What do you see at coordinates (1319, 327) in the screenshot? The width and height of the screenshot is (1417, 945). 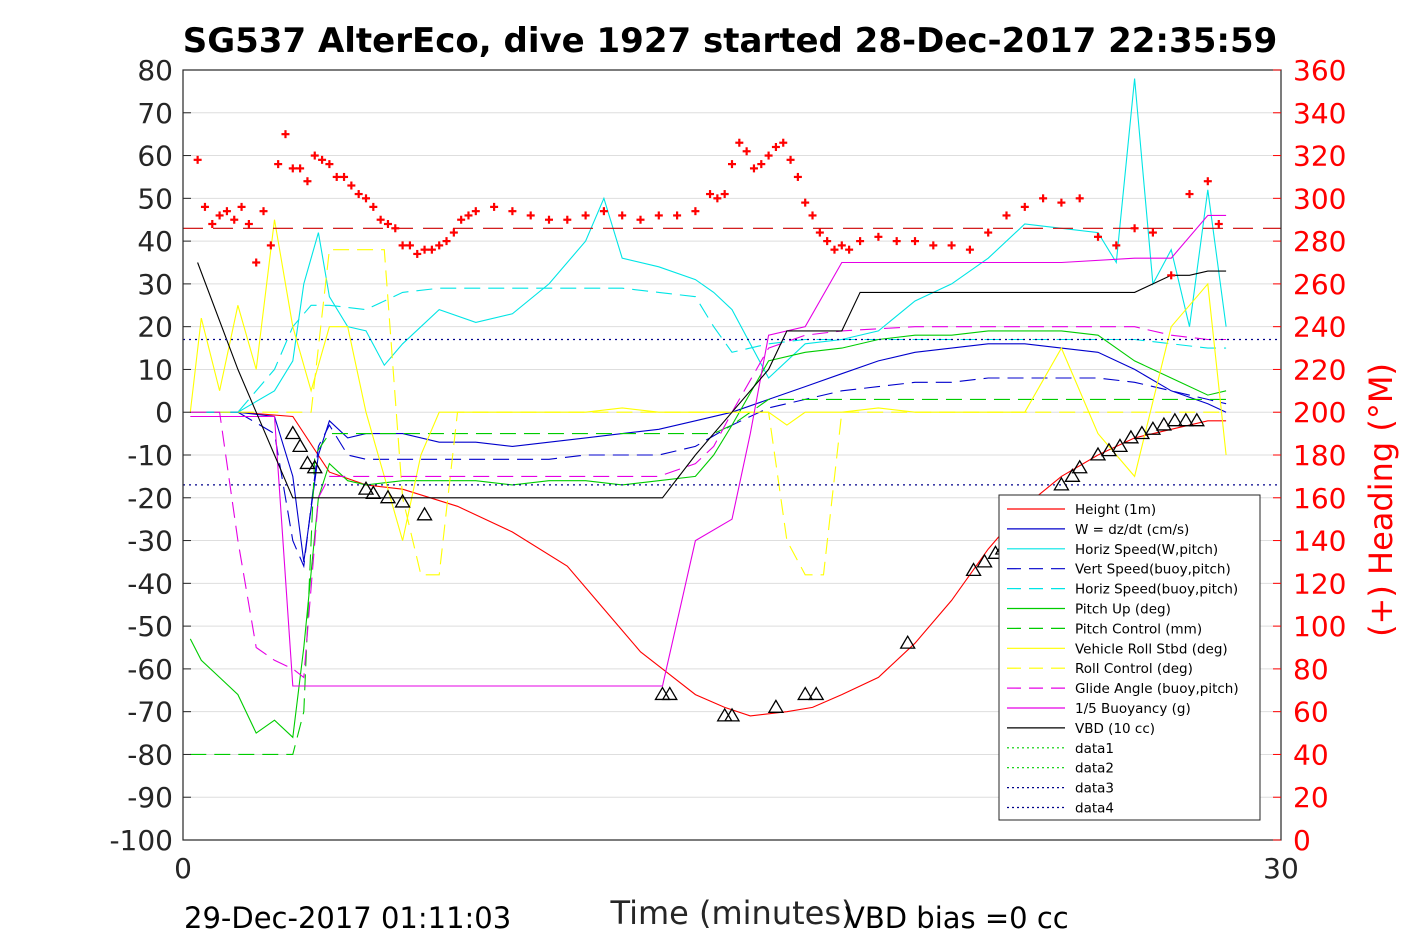 I see `y-right-tick-label: 240` at bounding box center [1319, 327].